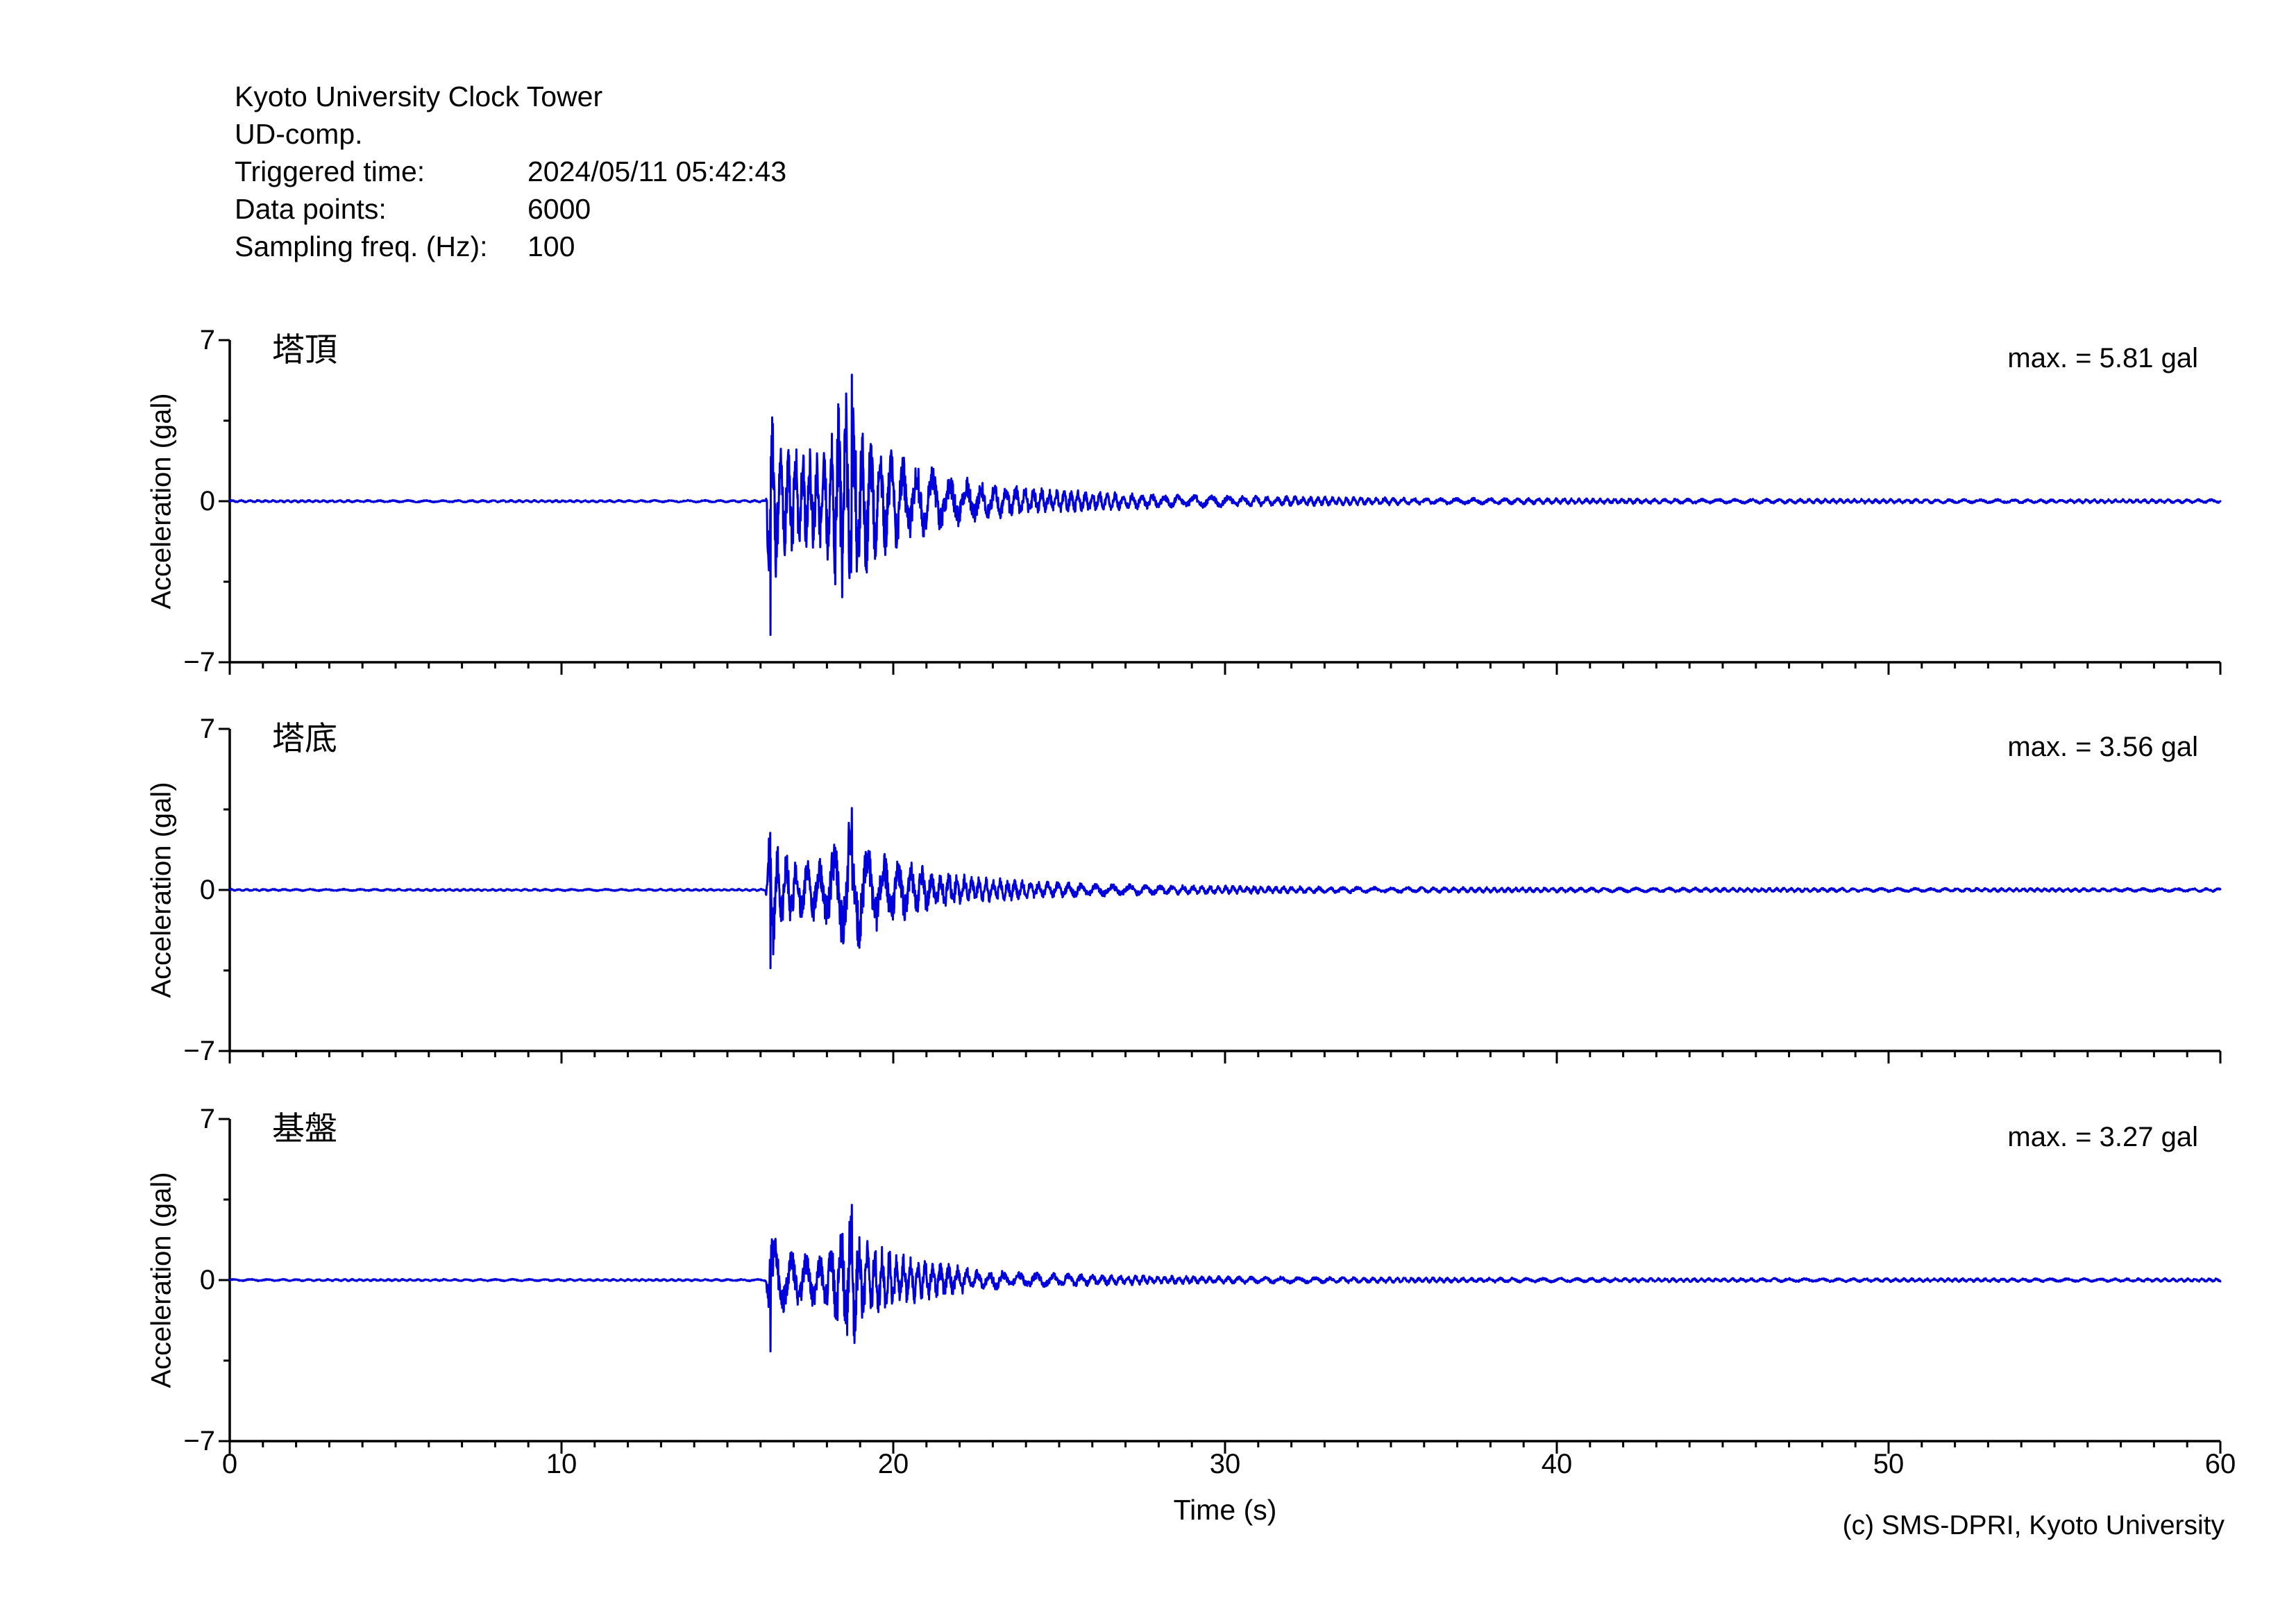  What do you see at coordinates (2033, 1525) in the screenshot?
I see `copyright-credit: (c) SMS-DPRI, Kyoto University` at bounding box center [2033, 1525].